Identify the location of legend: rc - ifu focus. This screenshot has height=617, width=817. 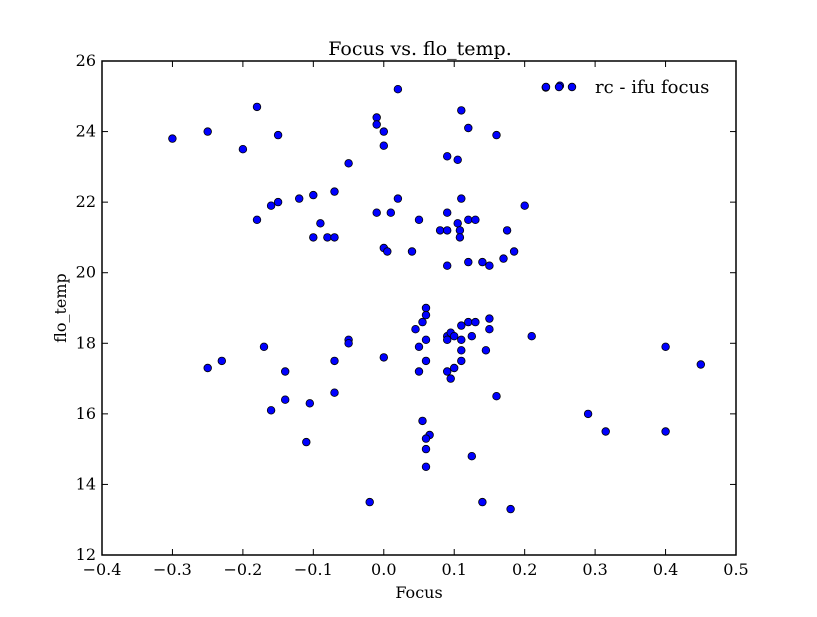
(625, 87).